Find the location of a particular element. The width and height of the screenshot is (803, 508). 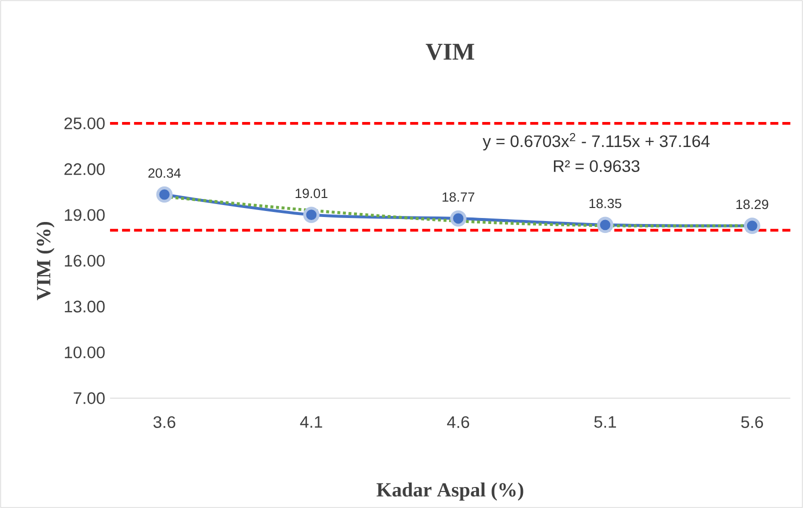

x-tick-label: 3.6 is located at coordinates (164, 422).